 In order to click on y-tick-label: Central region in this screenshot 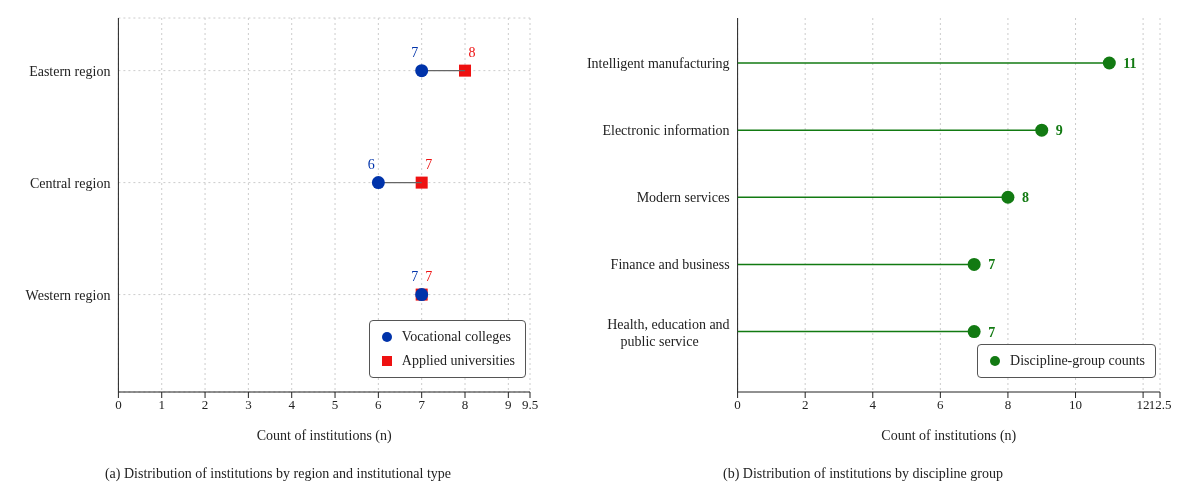, I will do `click(70, 183)`.